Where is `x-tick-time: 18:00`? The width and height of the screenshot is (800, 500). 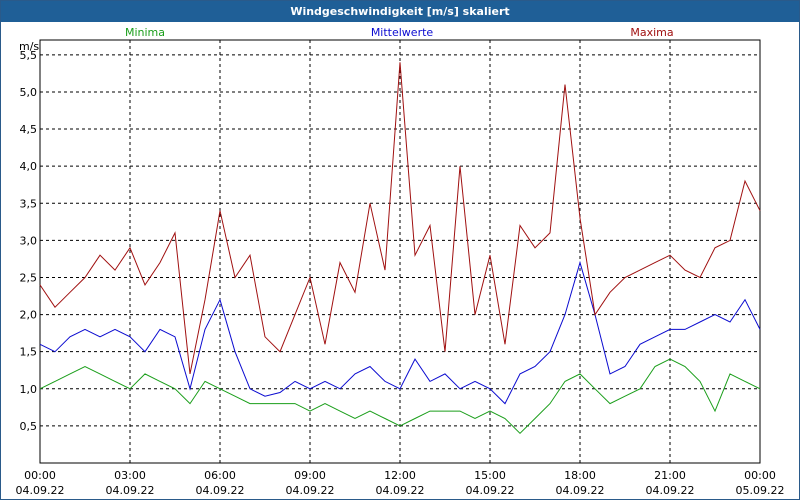 x-tick-time: 18:00 is located at coordinates (580, 475).